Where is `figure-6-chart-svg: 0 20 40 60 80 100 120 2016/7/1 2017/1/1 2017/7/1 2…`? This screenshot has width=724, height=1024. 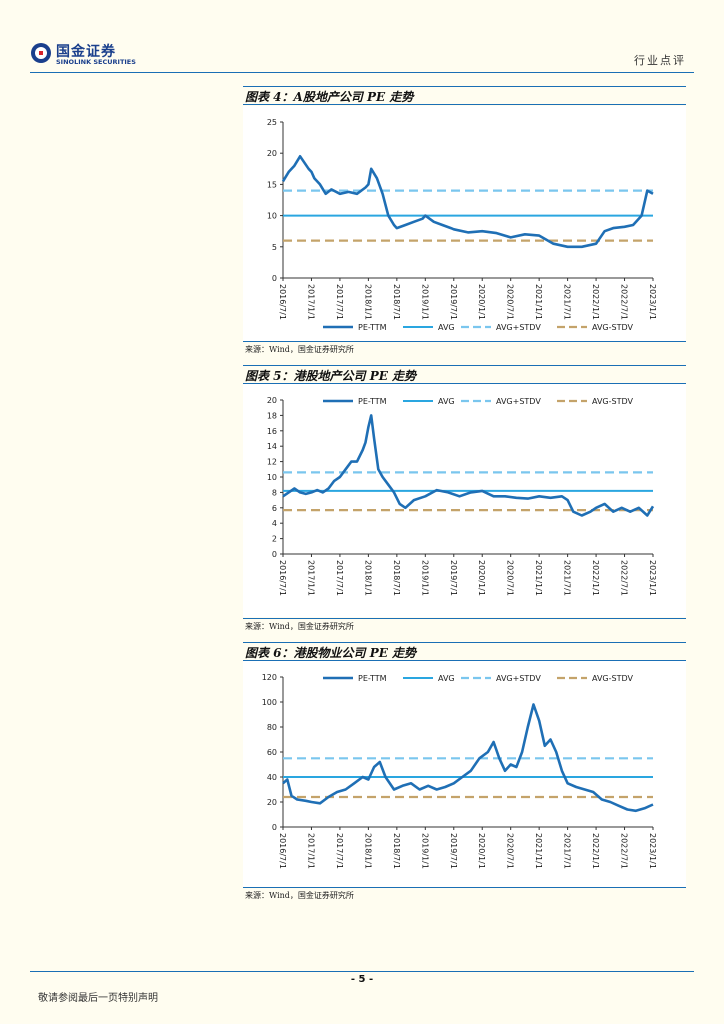 figure-6-chart-svg: 0 20 40 60 80 100 120 2016/7/1 2017/1/1 2017/7/1 2… is located at coordinates (459, 771).